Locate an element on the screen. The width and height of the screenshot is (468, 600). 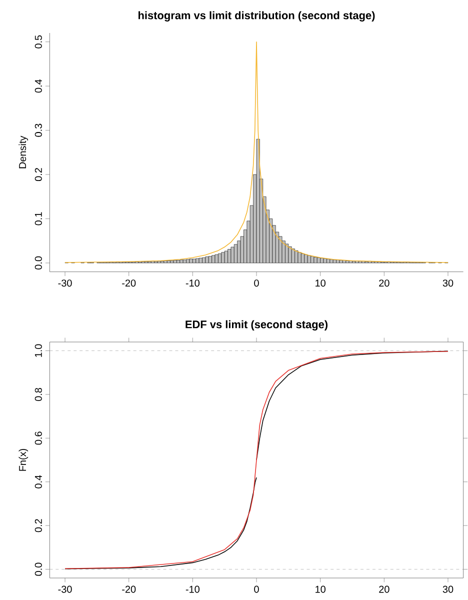
y-tick-label: 0.8 is located at coordinates (38, 394).